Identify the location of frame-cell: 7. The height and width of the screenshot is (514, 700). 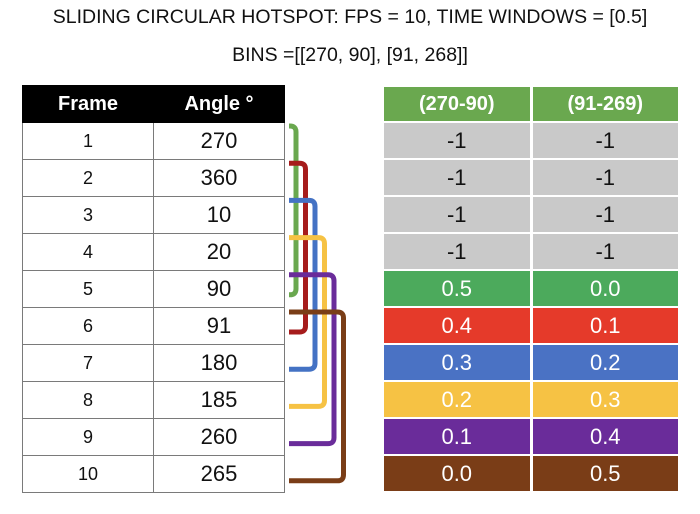
(88, 363).